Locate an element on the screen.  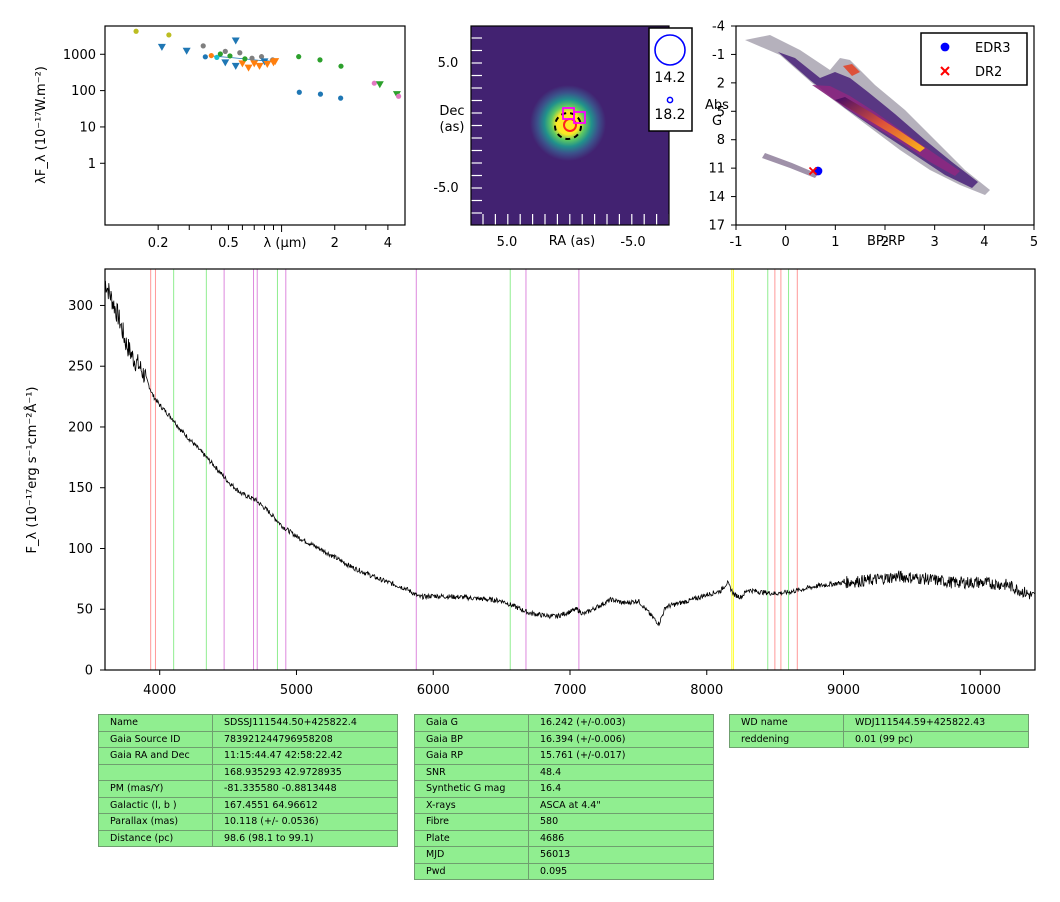
table1-key-2: Gaia RA and Dec is located at coordinates (155, 756).